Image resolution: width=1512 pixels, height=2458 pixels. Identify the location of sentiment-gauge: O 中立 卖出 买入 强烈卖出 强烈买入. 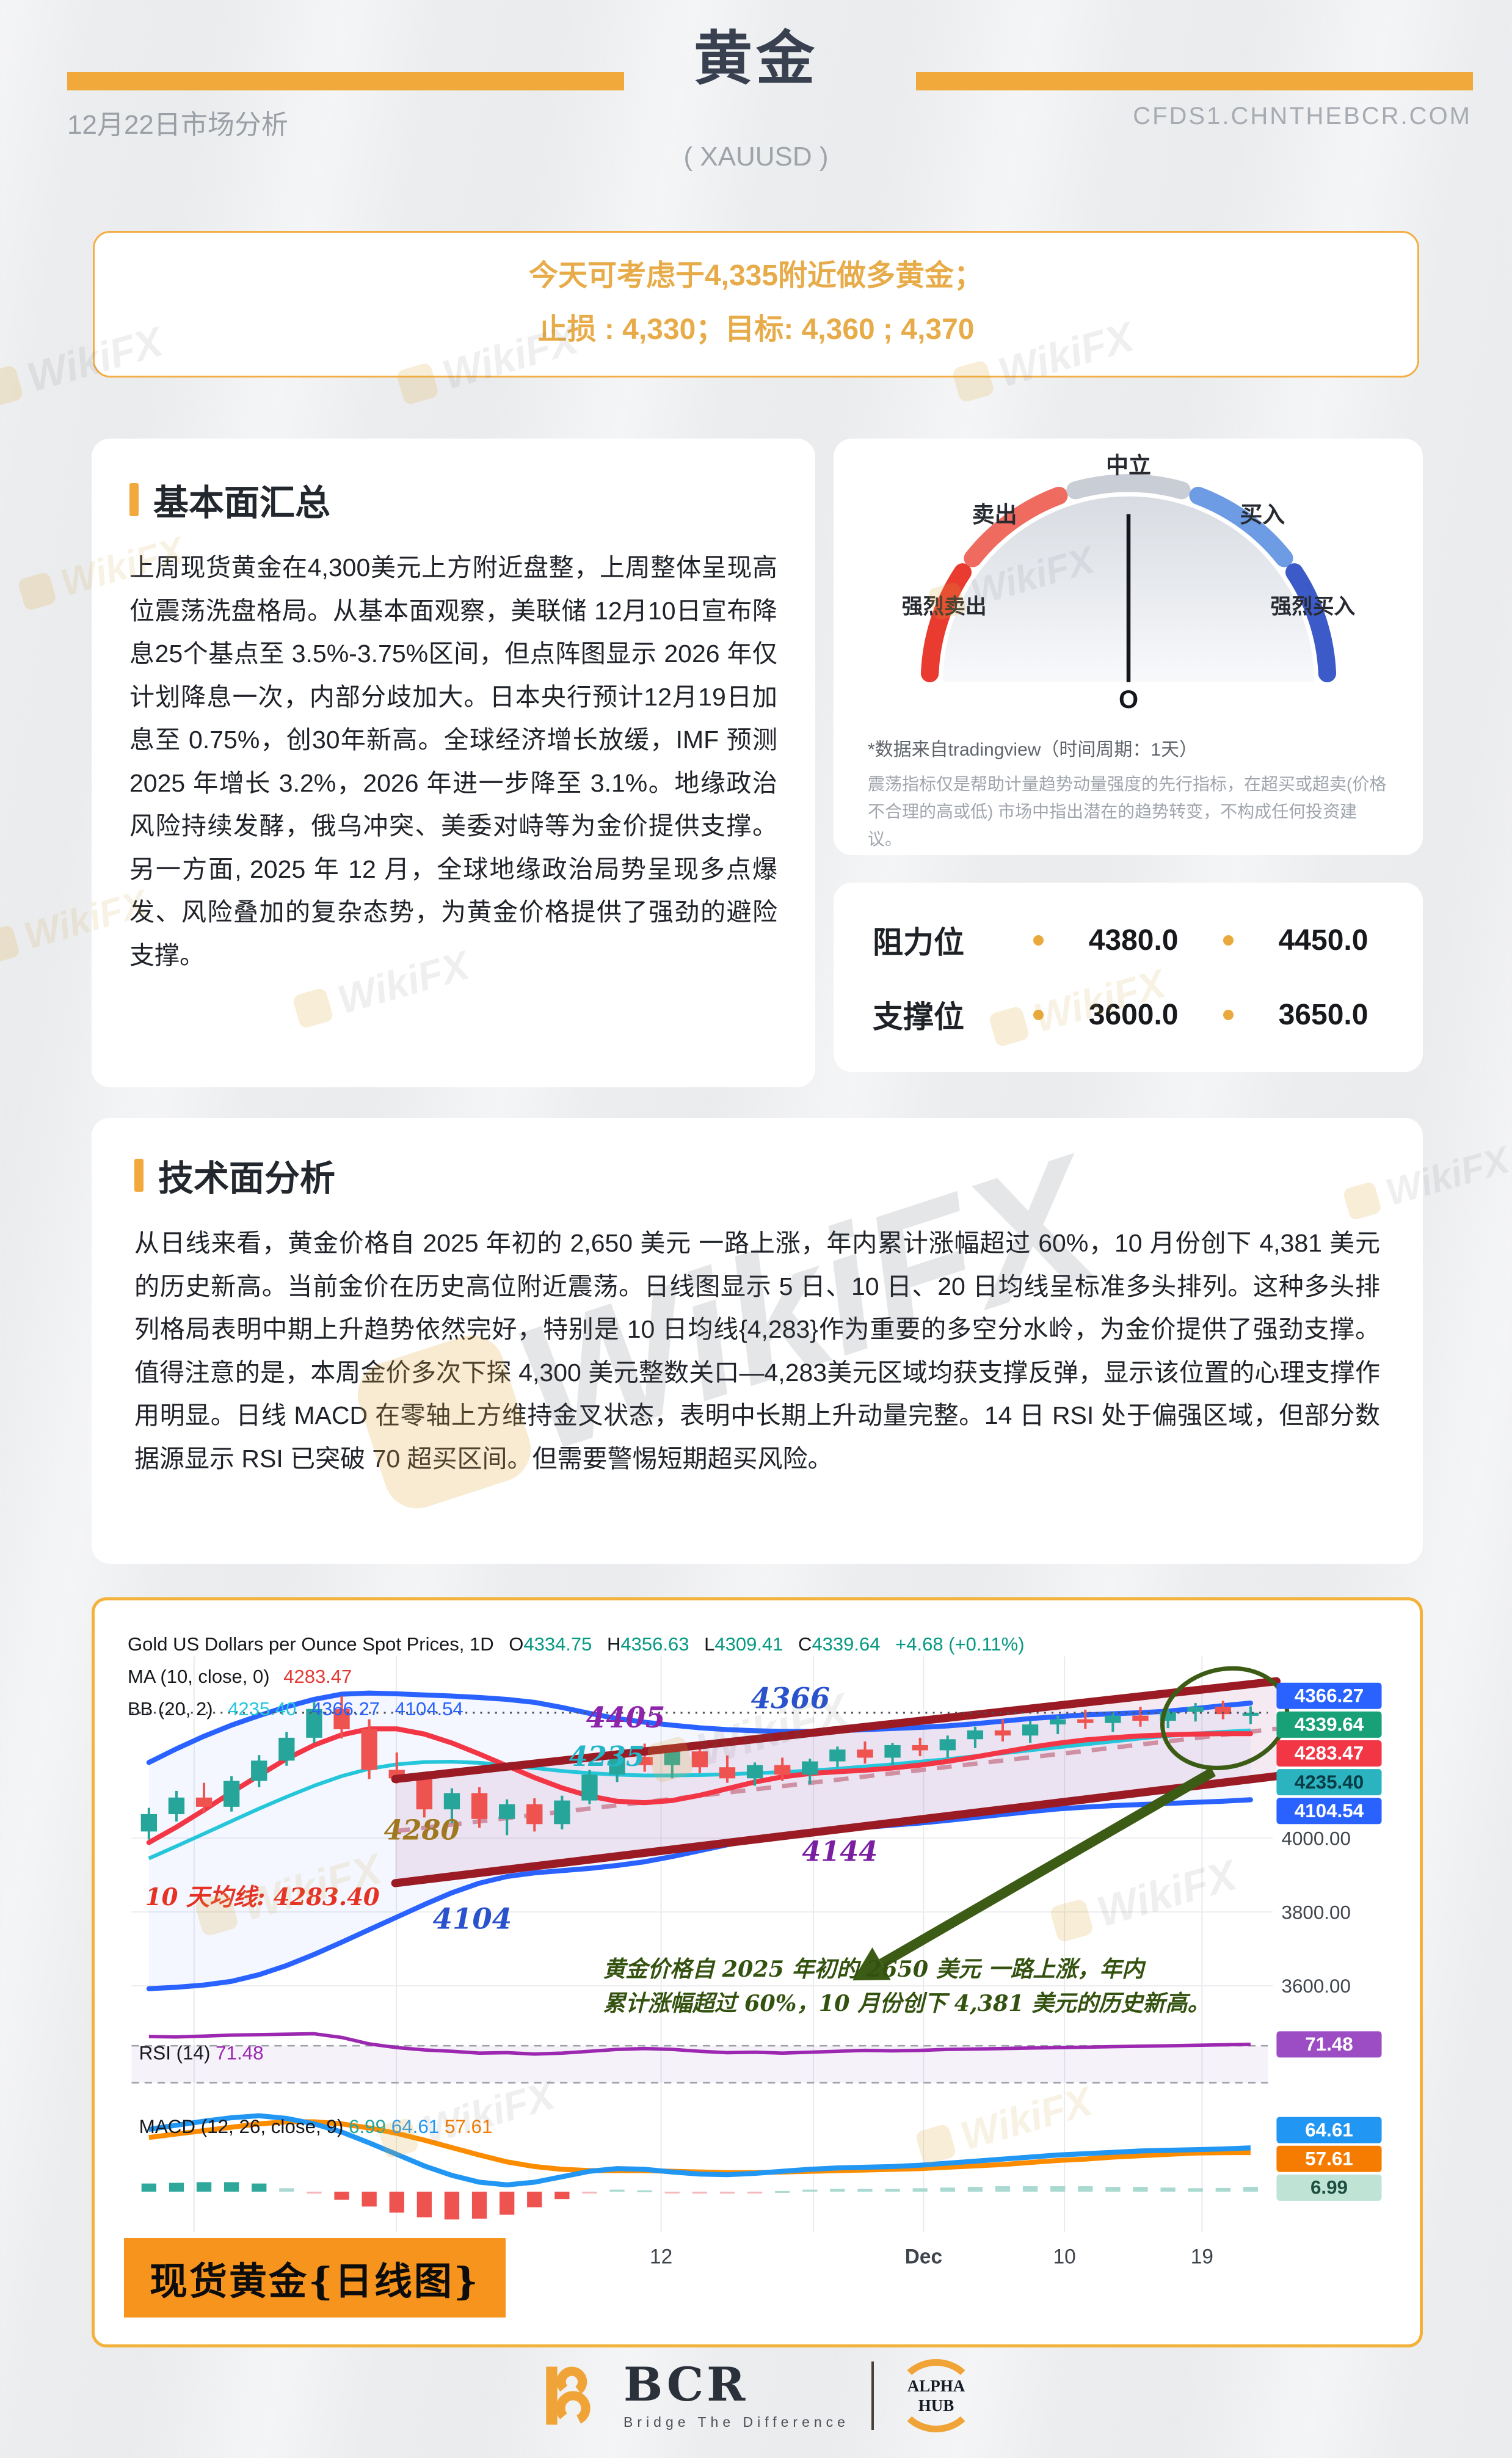
(1128, 583).